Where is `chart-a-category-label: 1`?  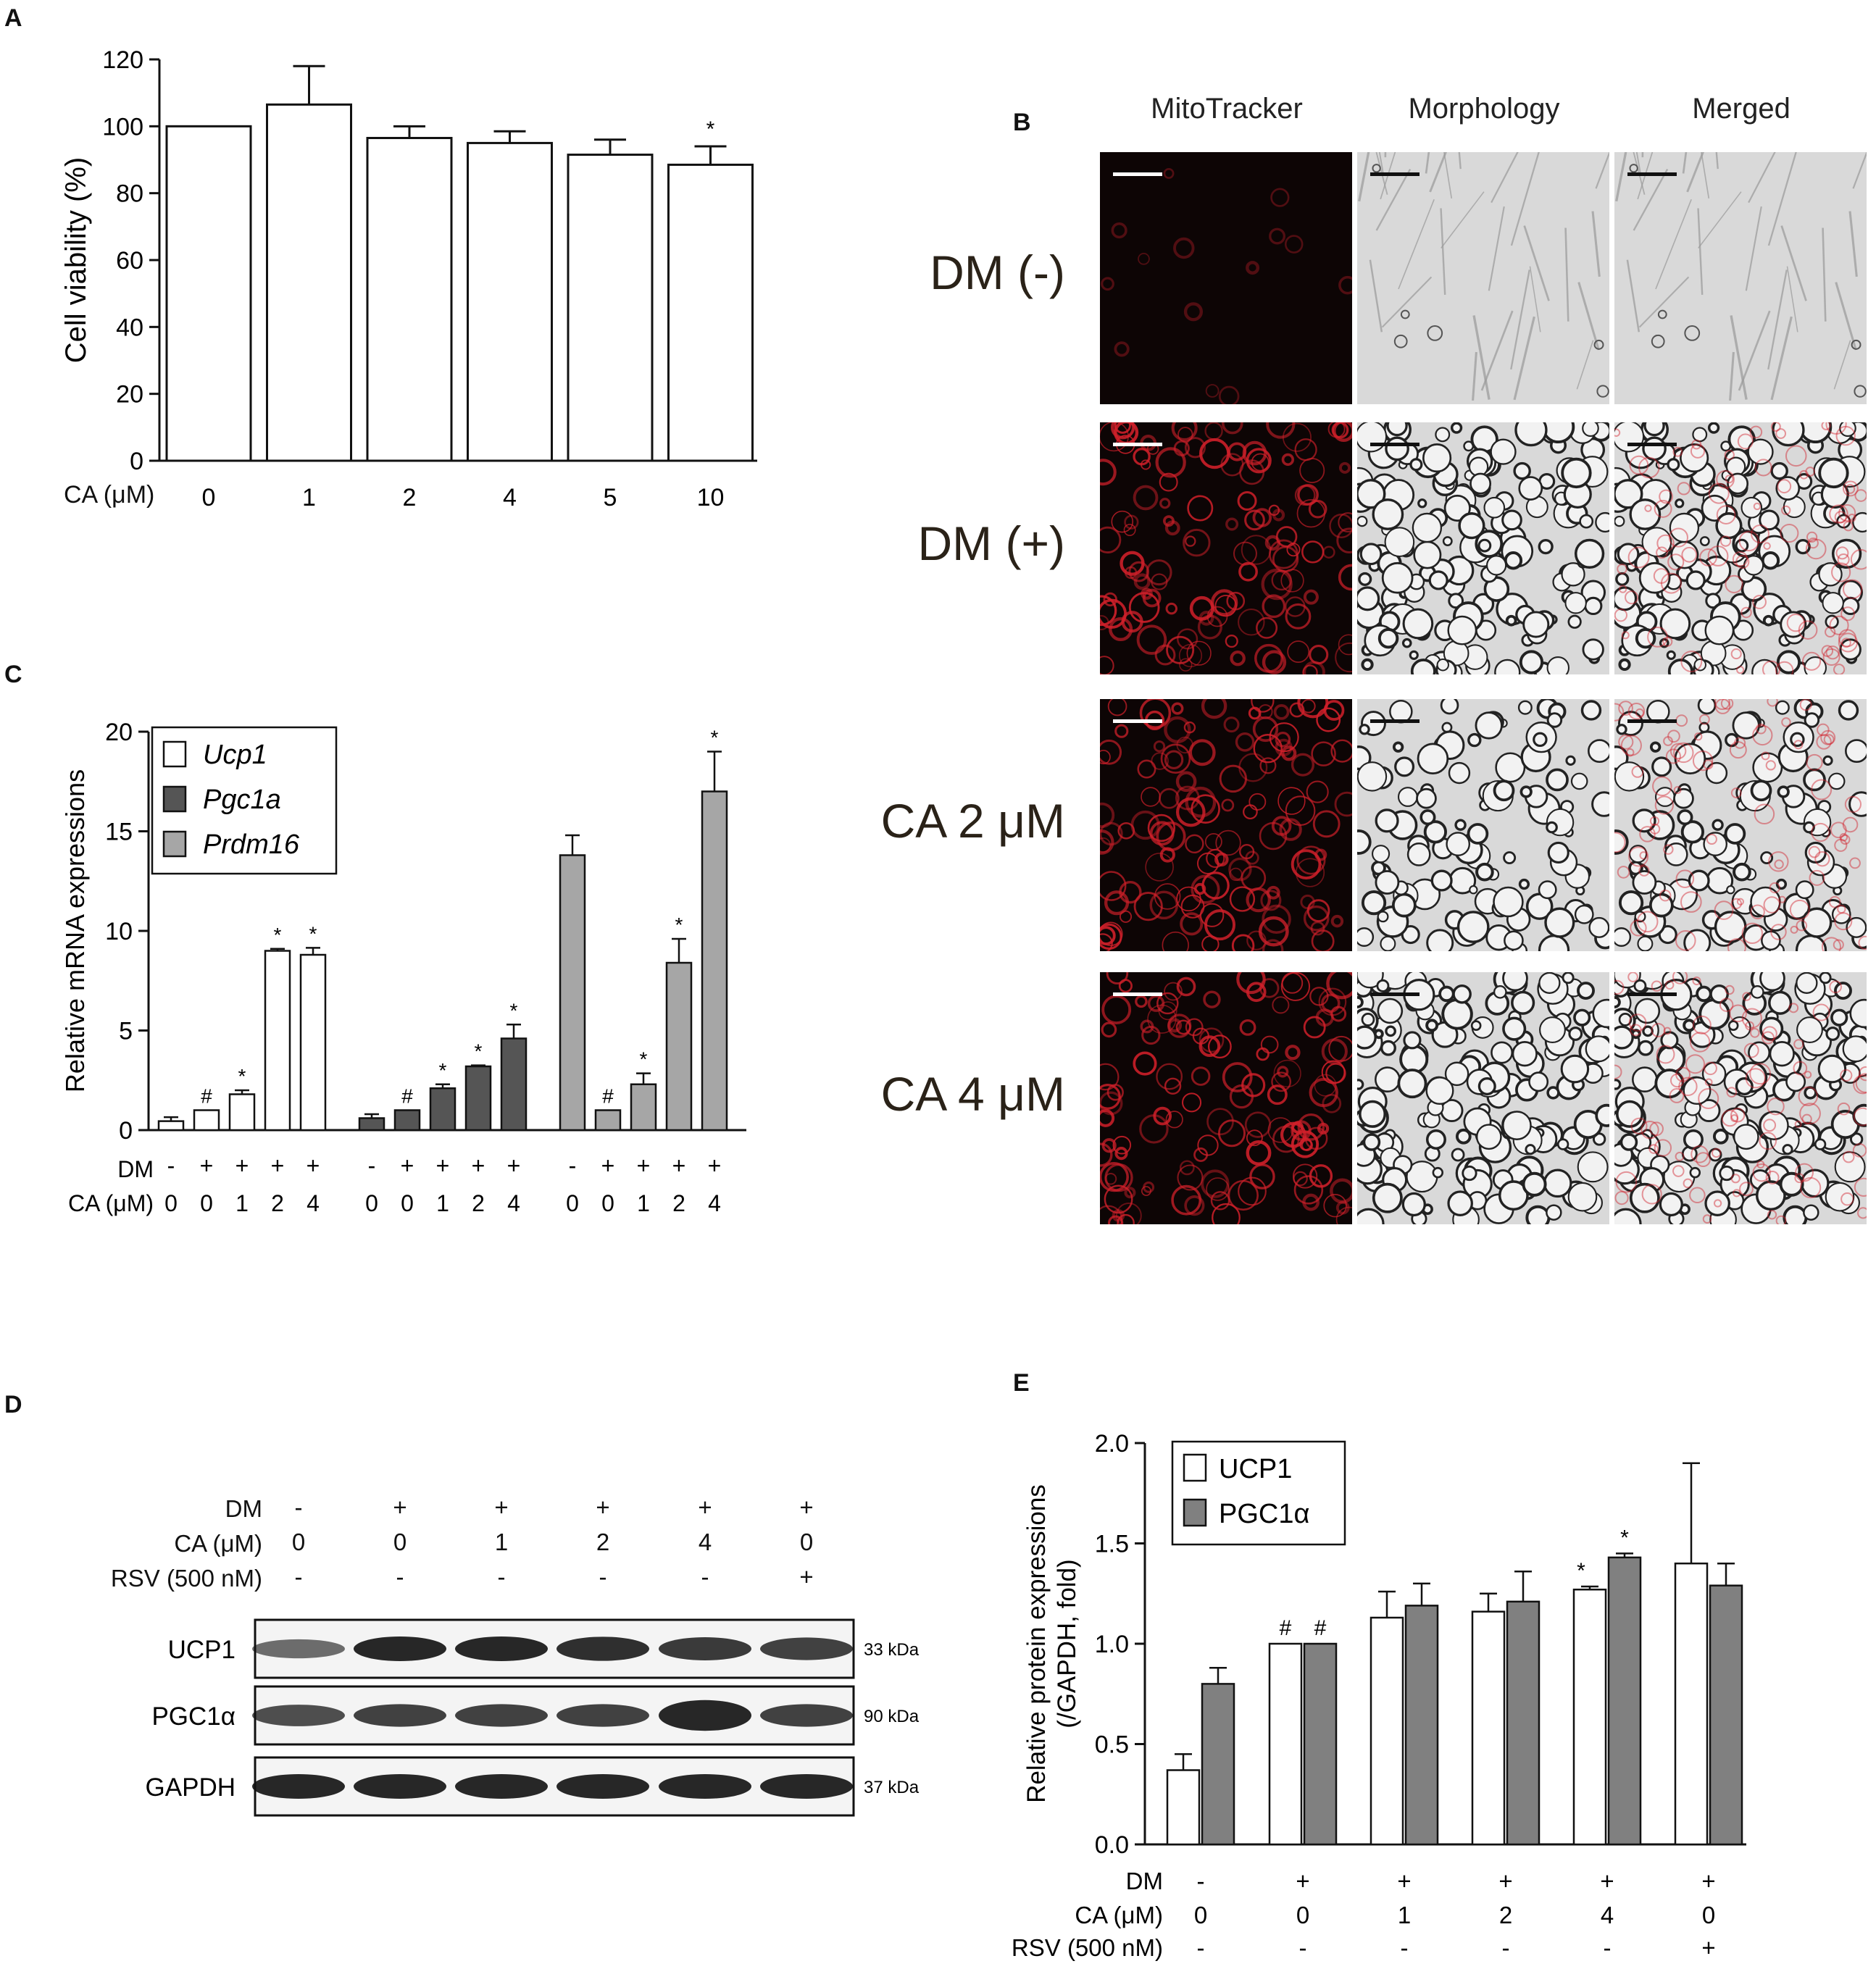 chart-a-category-label: 1 is located at coordinates (309, 498).